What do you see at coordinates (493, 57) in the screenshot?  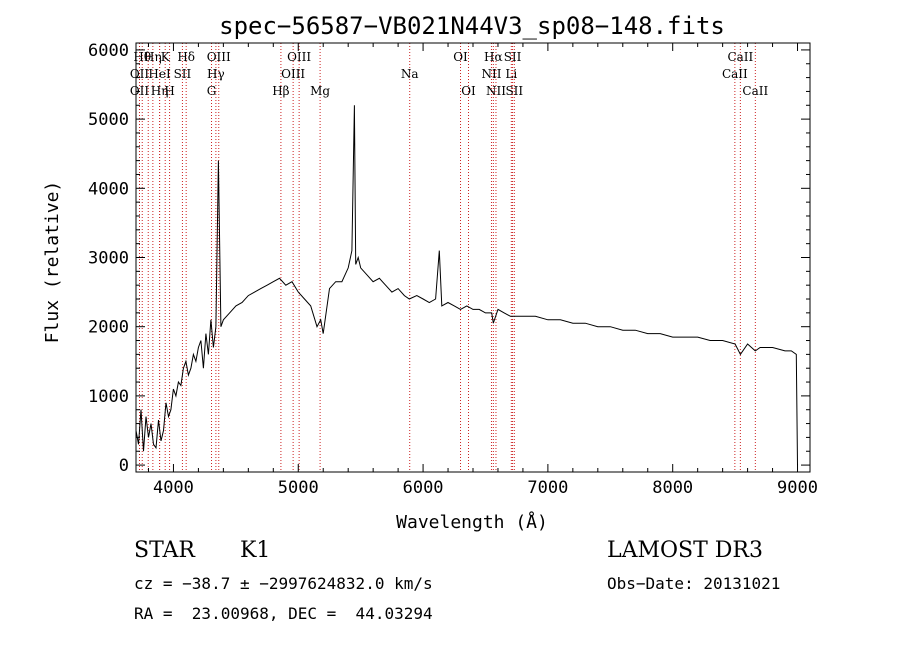 I see `spectral-line-label: Hα` at bounding box center [493, 57].